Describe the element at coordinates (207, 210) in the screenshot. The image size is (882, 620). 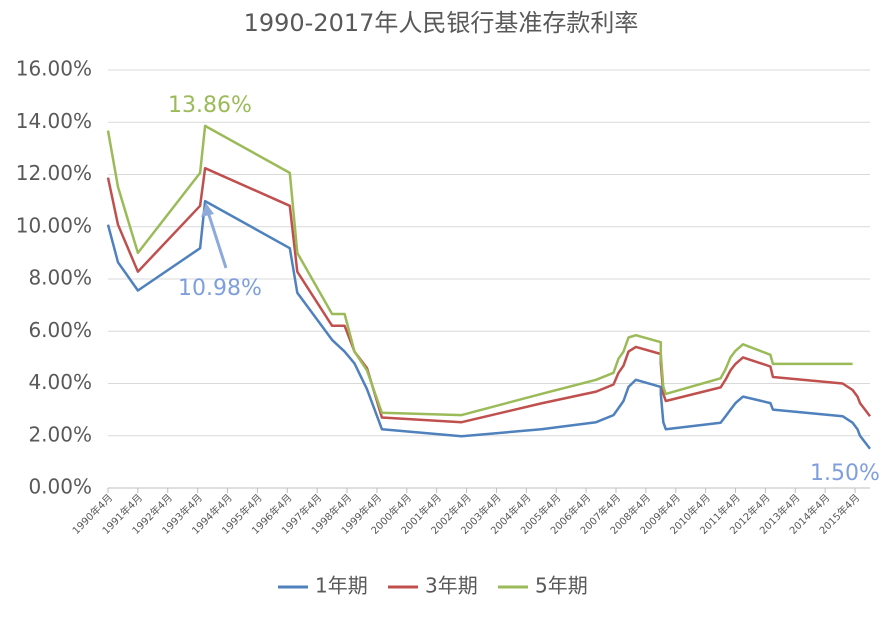
I see `annotation-arrowhead` at that location.